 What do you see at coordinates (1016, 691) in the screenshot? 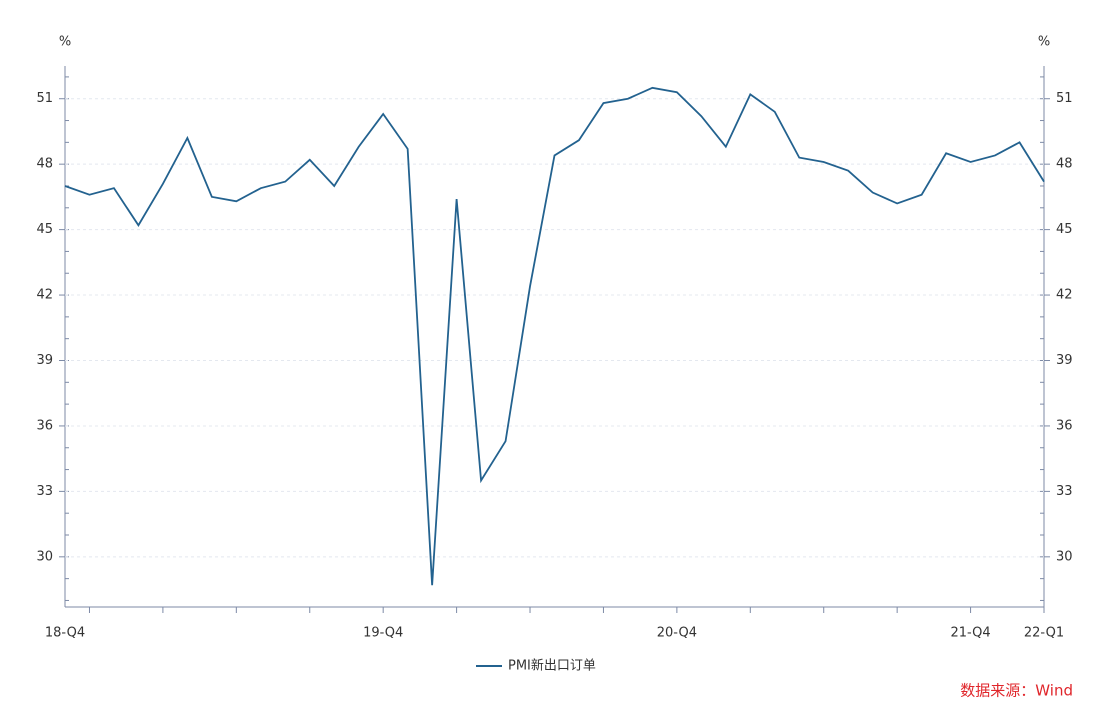
I see `source: 数据来源：Wind` at bounding box center [1016, 691].